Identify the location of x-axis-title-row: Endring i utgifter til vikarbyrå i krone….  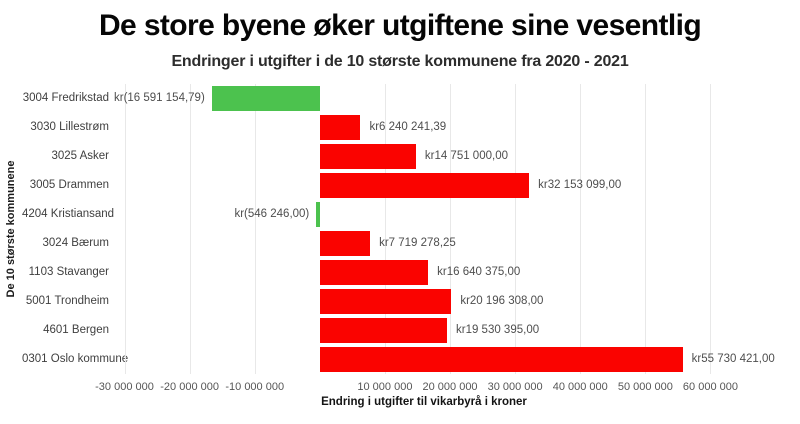
(400, 402).